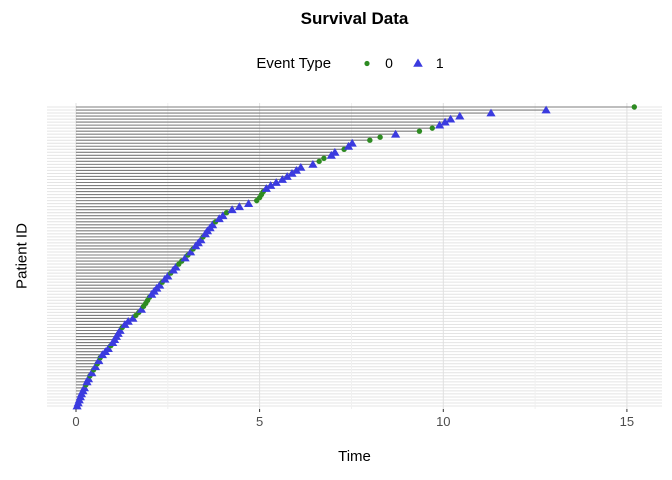 The height and width of the screenshot is (480, 672). What do you see at coordinates (75, 421) in the screenshot?
I see `x-tick-label: 0` at bounding box center [75, 421].